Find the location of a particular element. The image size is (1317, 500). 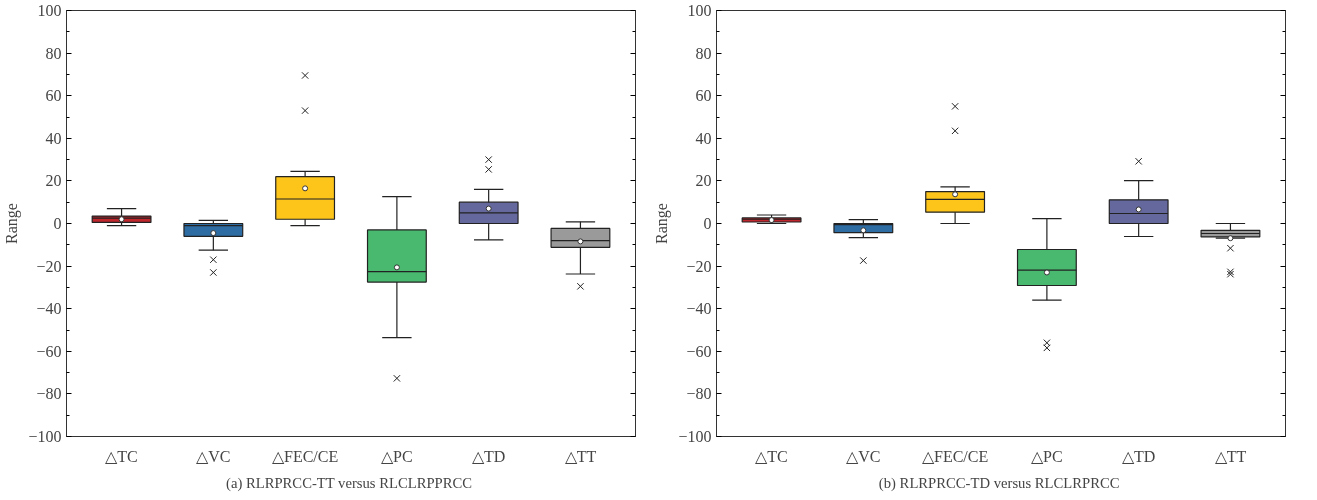

text: (b) RLRPRCC-TD versus RLCLRPRCC is located at coordinates (999, 483).